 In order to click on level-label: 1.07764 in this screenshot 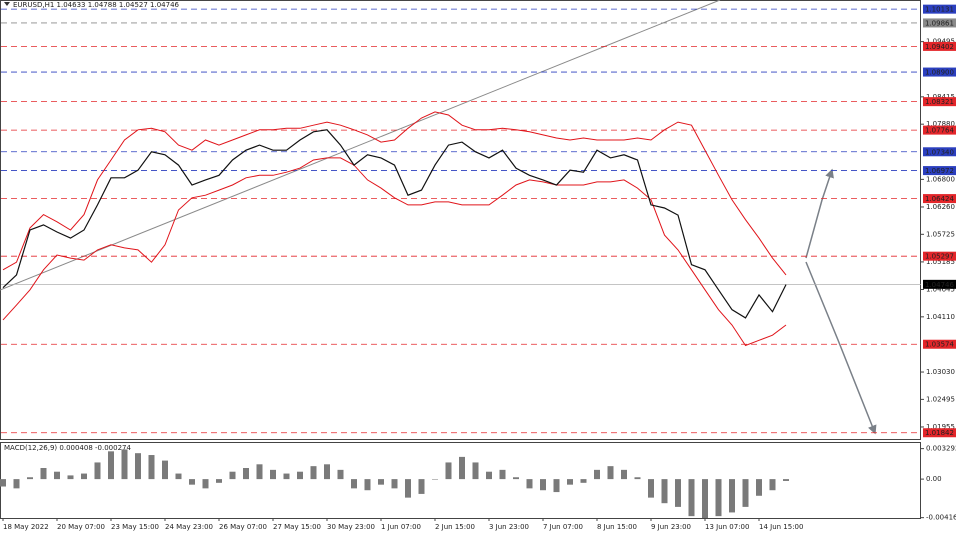, I will do `click(939, 131)`.